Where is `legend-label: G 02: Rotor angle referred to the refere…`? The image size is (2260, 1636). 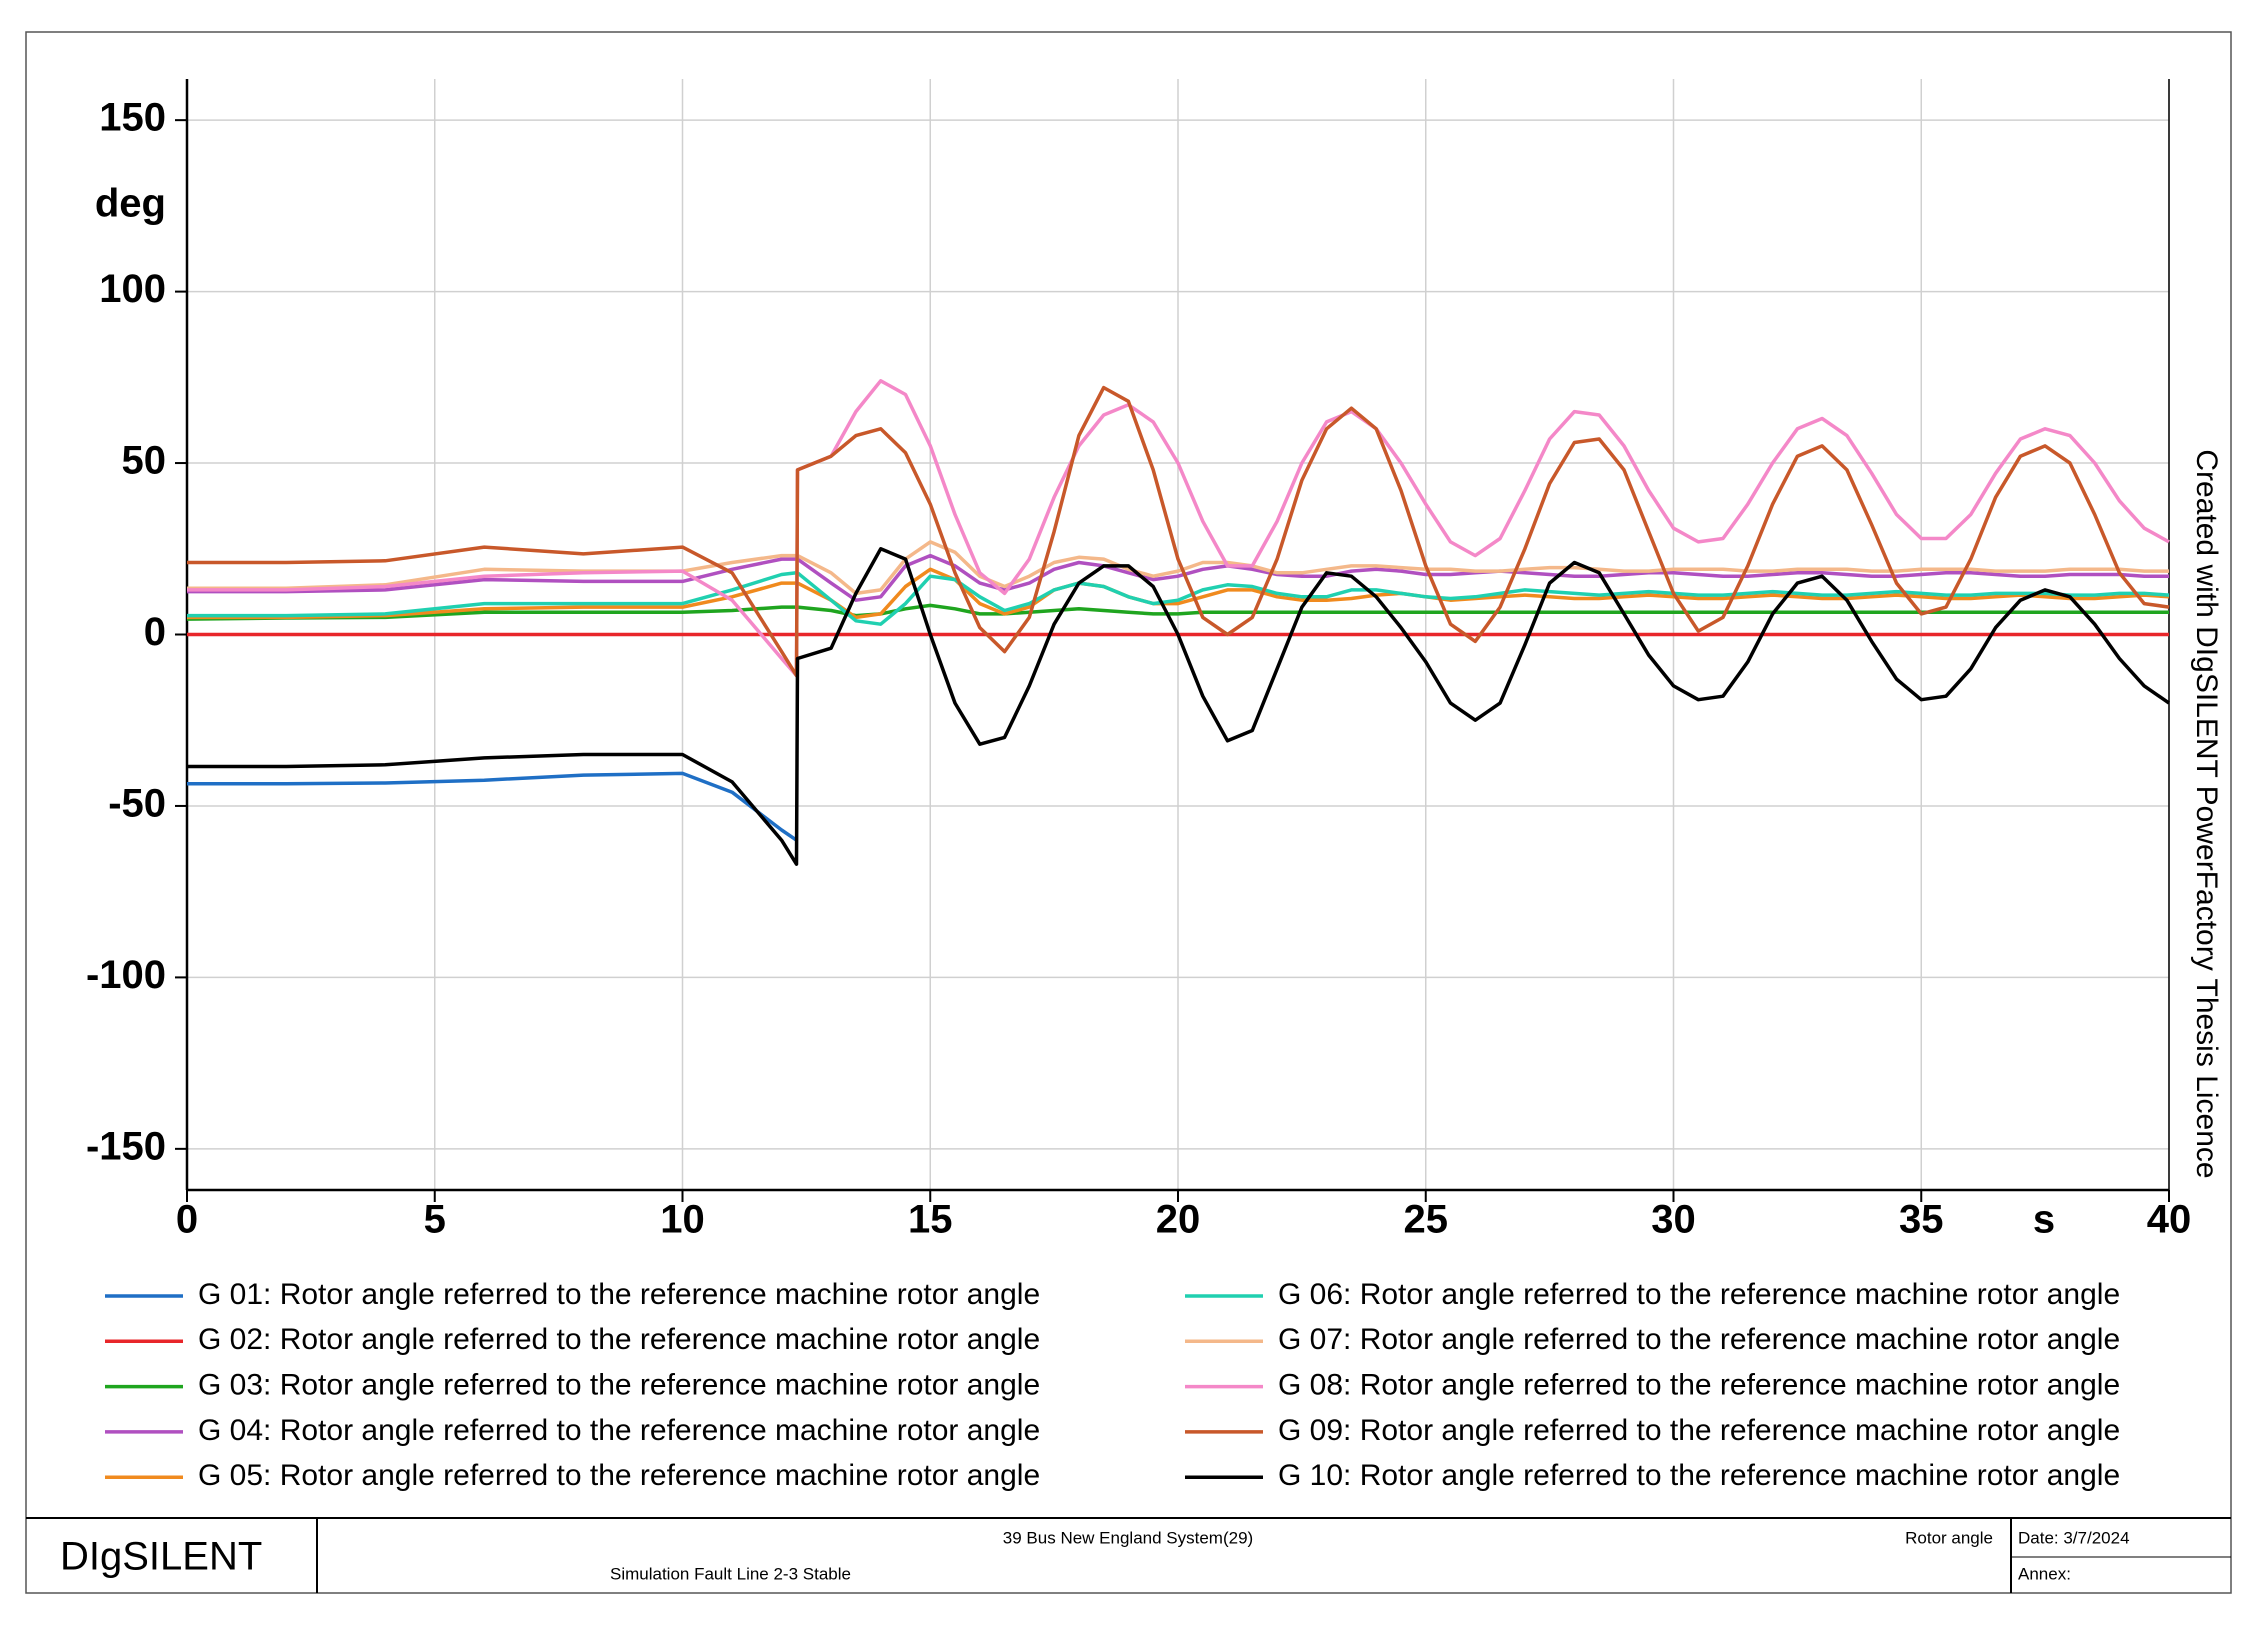 legend-label: G 02: Rotor angle referred to the refere… is located at coordinates (619, 1339).